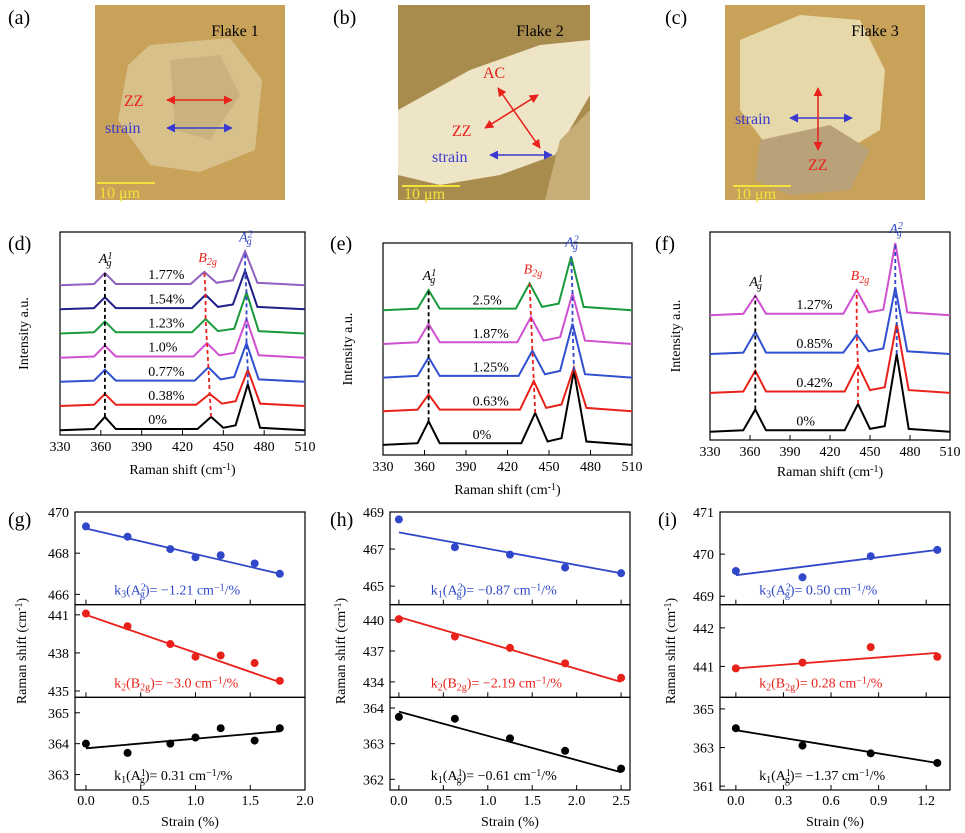 This screenshot has width=965, height=833. I want to click on y-tick-label: 363, so click(703, 749).